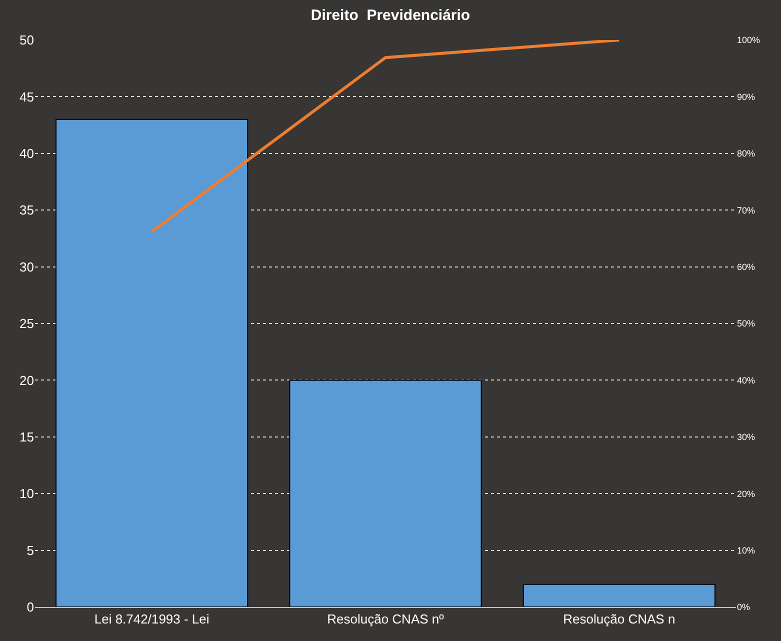 The height and width of the screenshot is (641, 781). Describe the element at coordinates (746, 97) in the screenshot. I see `y2-tick-label: 90%` at that location.